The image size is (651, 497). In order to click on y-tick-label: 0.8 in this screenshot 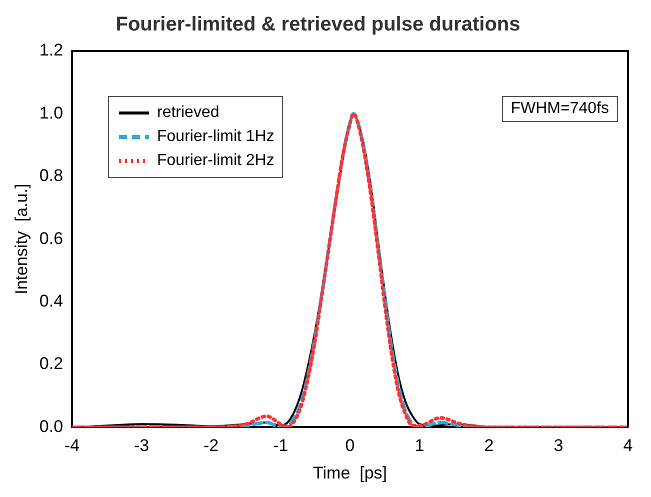, I will do `click(51, 176)`.